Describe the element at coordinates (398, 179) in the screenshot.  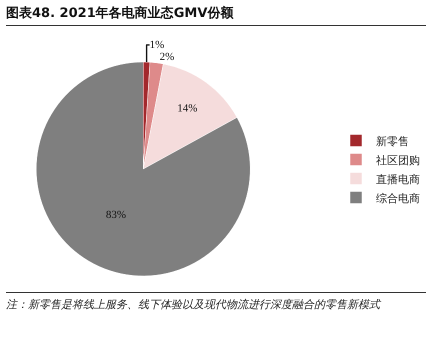
I see `legend-label: 直播电商` at that location.